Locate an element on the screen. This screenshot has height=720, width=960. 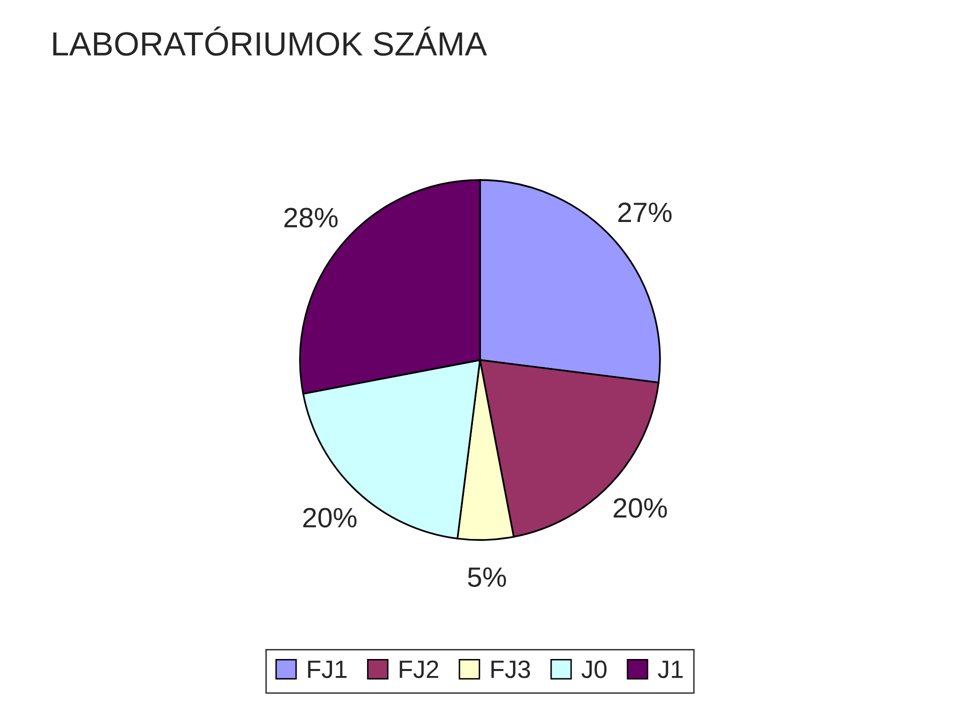
chart-title: LABORATÓRIUMOK SZÁMA is located at coordinates (270, 41).